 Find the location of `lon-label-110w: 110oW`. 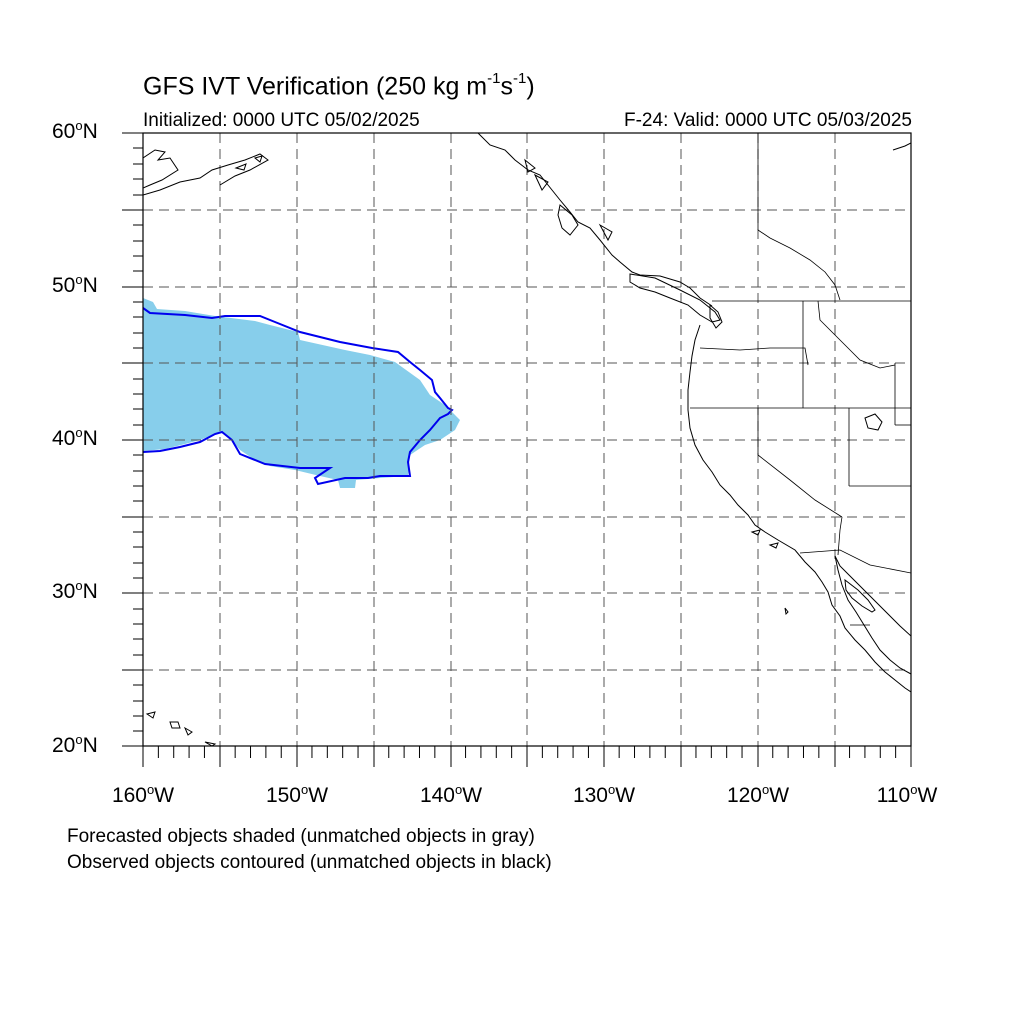

lon-label-110w: 110oW is located at coordinates (907, 794).